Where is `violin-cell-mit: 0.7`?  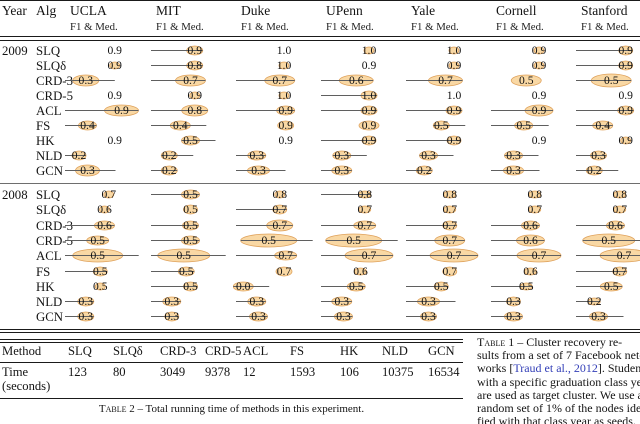 violin-cell-mit: 0.7 is located at coordinates (178, 80).